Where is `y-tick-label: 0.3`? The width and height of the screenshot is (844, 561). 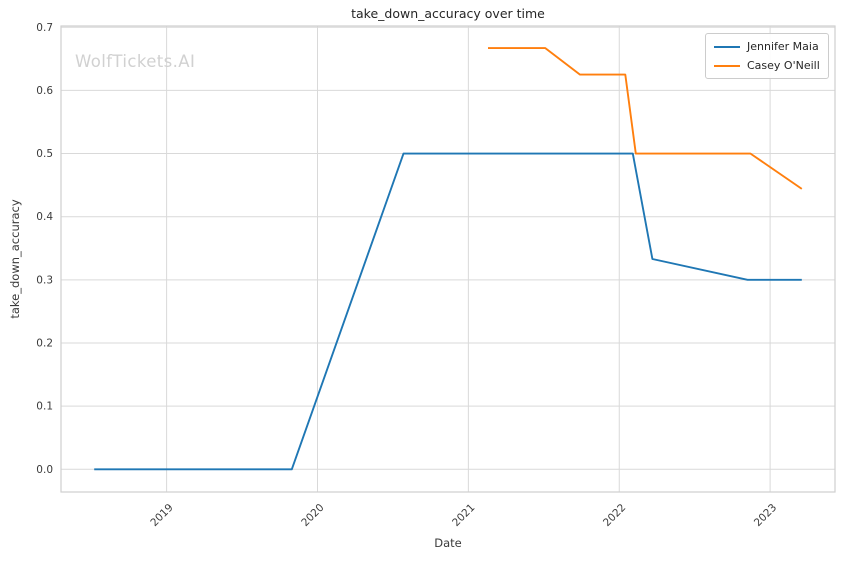
y-tick-label: 0.3 is located at coordinates (44, 280).